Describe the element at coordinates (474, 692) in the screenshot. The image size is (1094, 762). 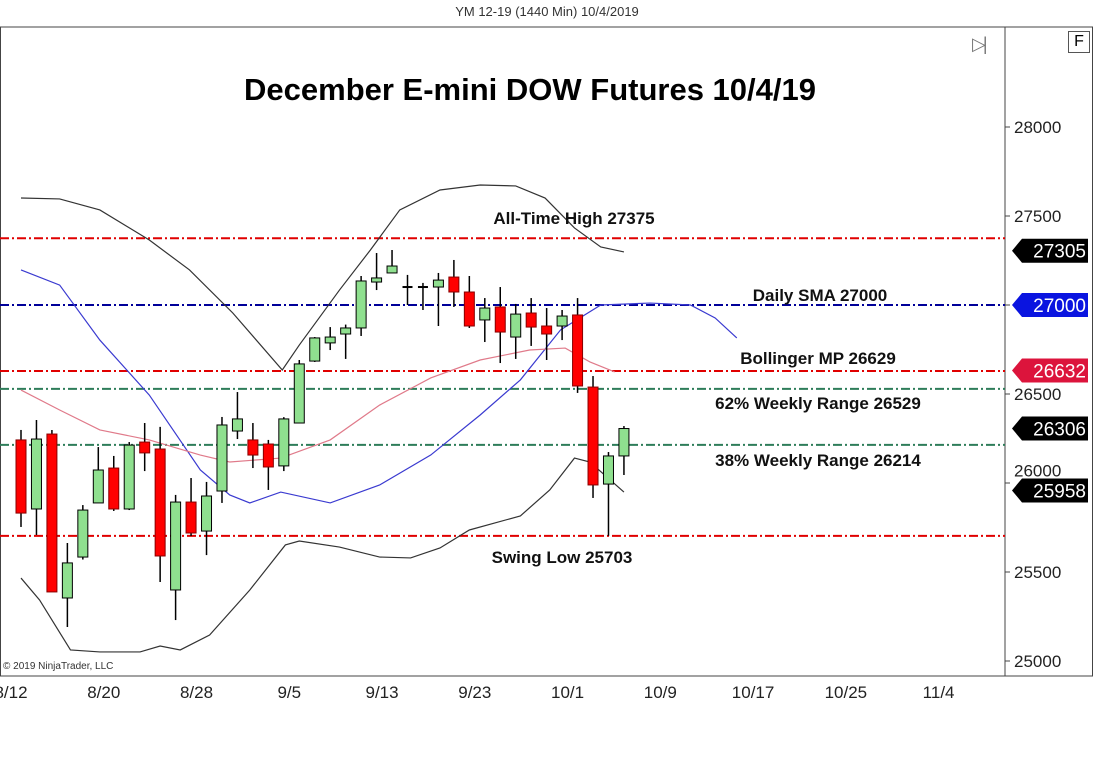
I see `x-tick-label: 9/23` at that location.